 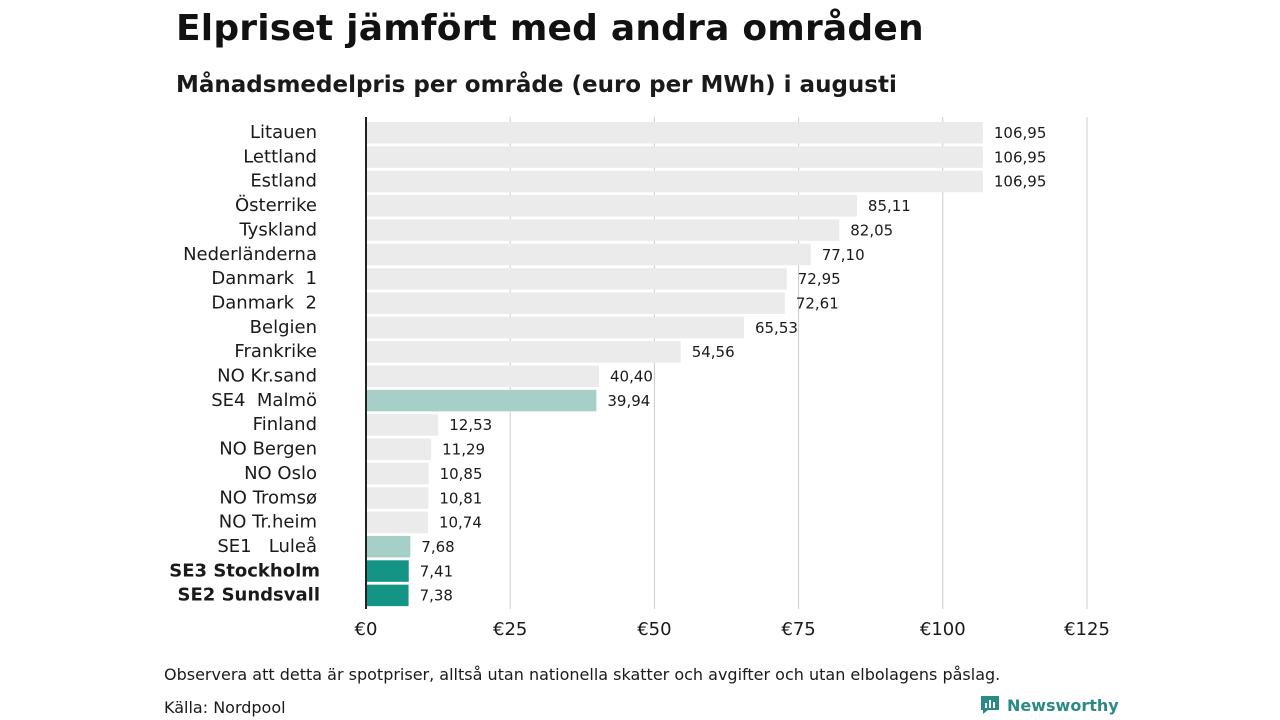 I want to click on category-label: SE4 Malmö, so click(x=264, y=400).